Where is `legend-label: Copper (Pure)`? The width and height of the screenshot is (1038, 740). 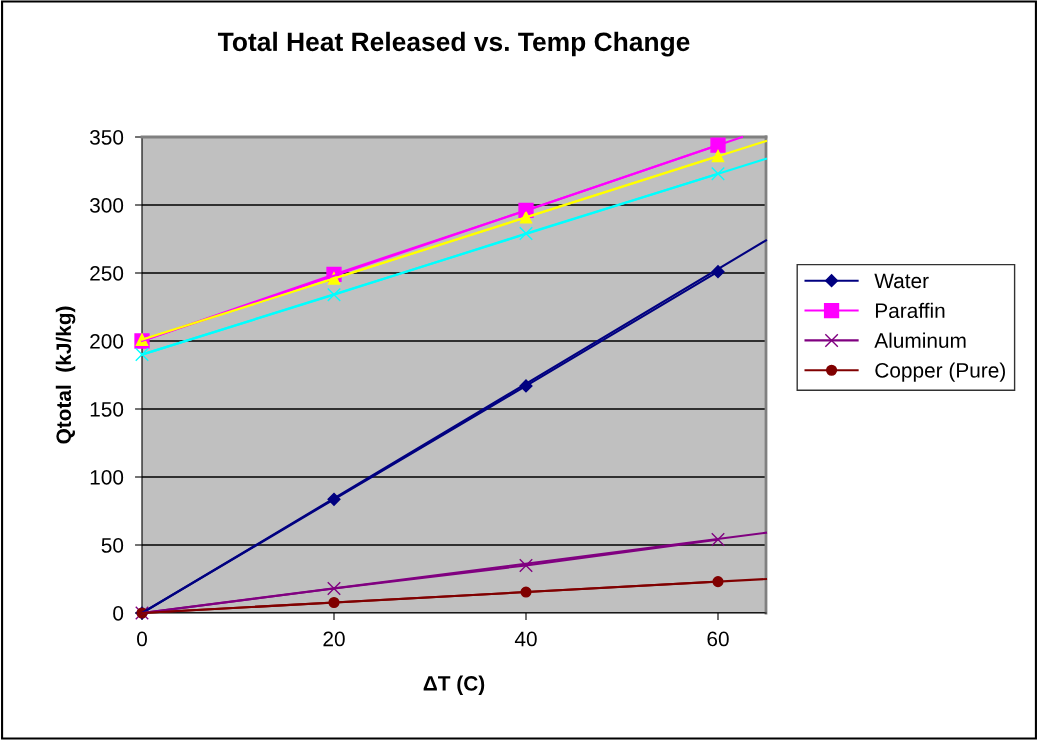
legend-label: Copper (Pure) is located at coordinates (940, 372).